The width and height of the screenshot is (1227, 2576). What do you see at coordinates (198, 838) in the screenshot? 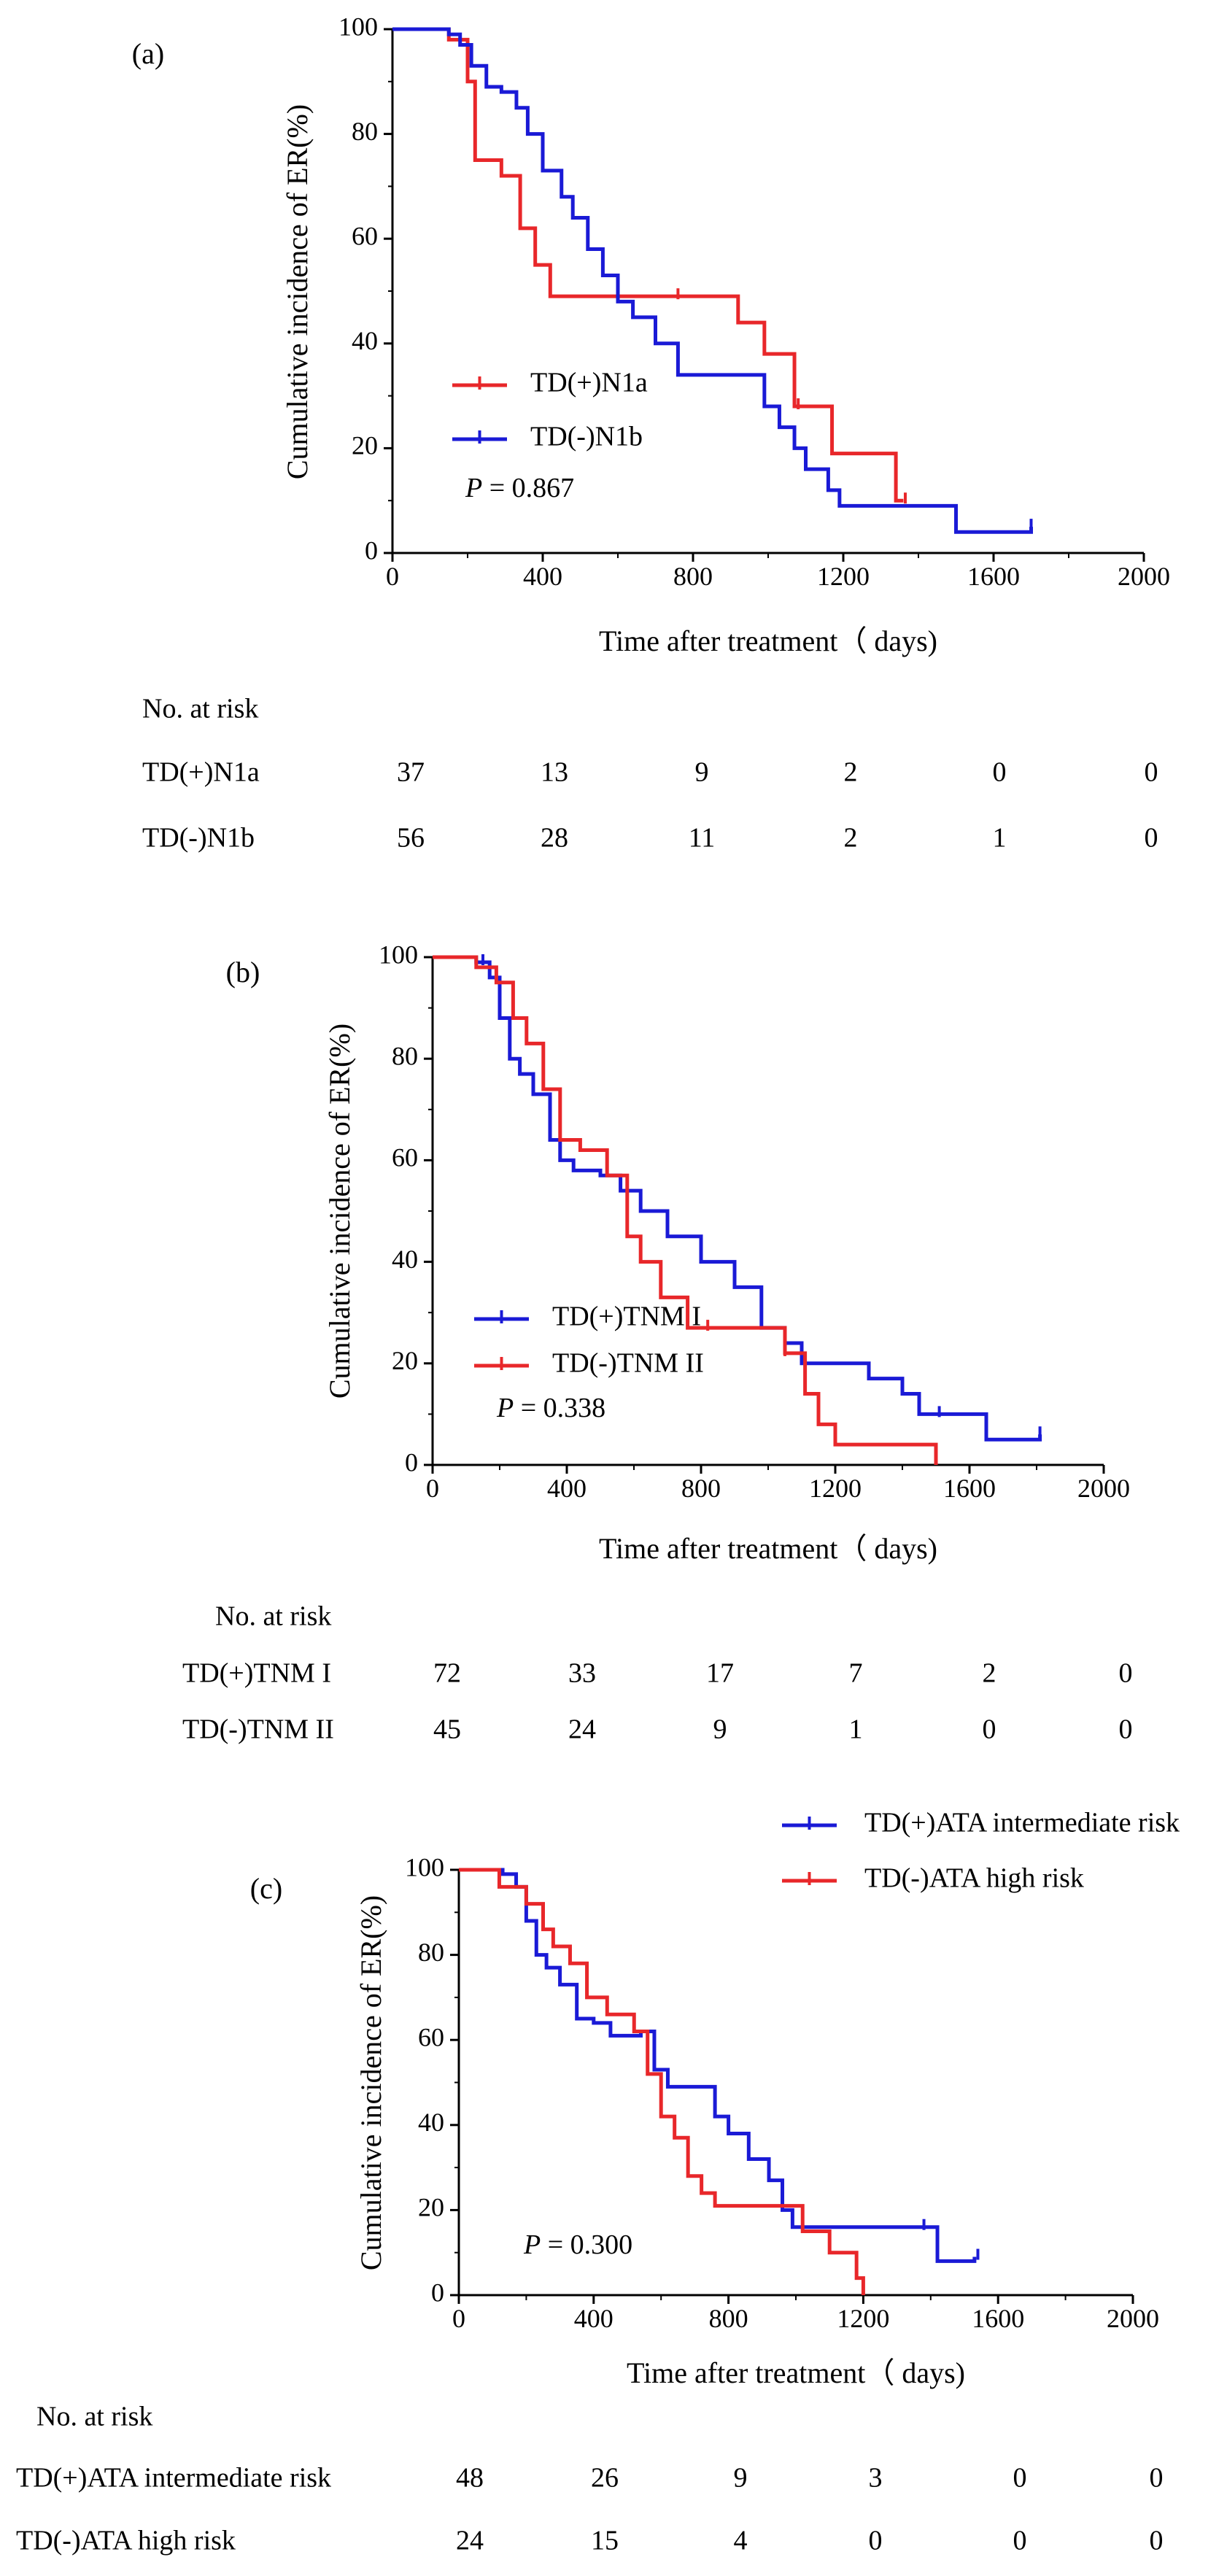
I see `risk-table-row-label: TD(-)N1b` at bounding box center [198, 838].